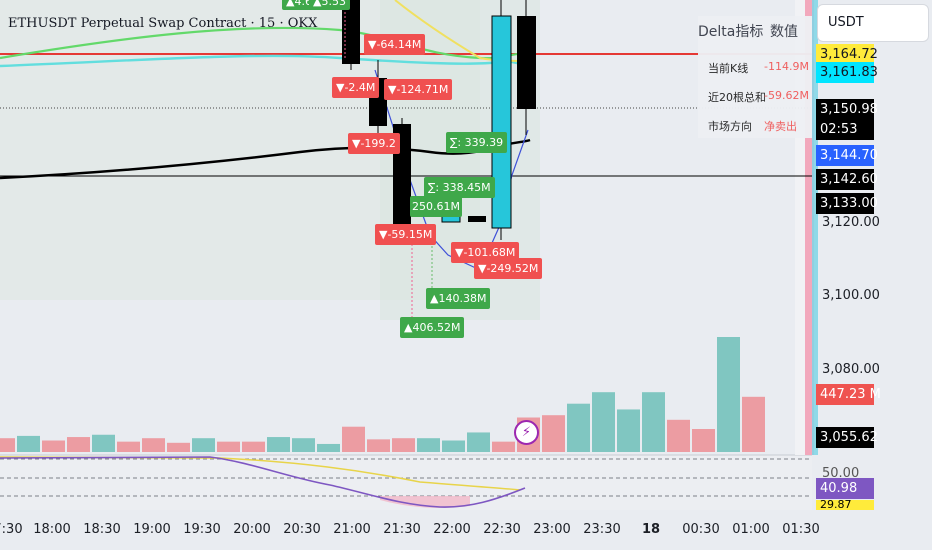 This screenshot has height=550, width=932. What do you see at coordinates (651, 529) in the screenshot?
I see `time-tick: 18` at bounding box center [651, 529].